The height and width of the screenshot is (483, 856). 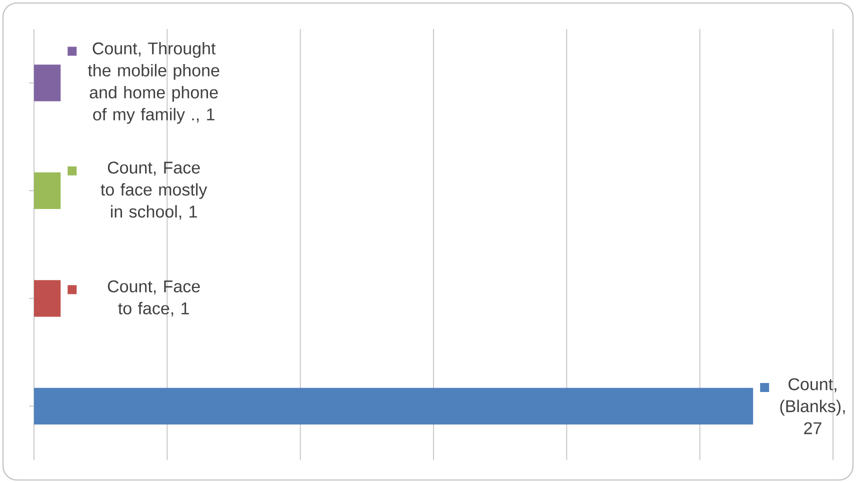 What do you see at coordinates (812, 406) in the screenshot?
I see `data-label: Count, (Blanks), 27` at bounding box center [812, 406].